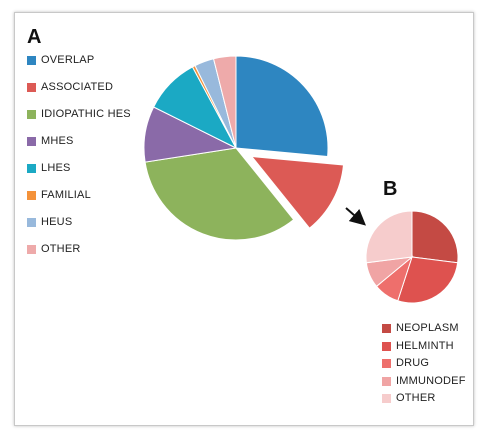  What do you see at coordinates (31, 114) in the screenshot?
I see `a-legend-swatch-idiopathic-hes` at bounding box center [31, 114].